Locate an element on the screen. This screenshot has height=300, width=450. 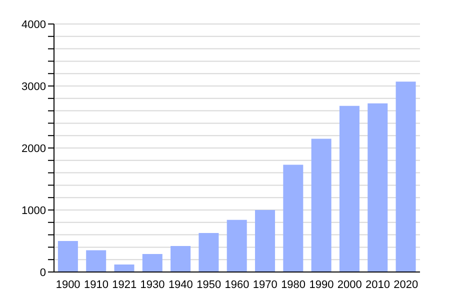
x-tick-label: 1910 is located at coordinates (96, 284).